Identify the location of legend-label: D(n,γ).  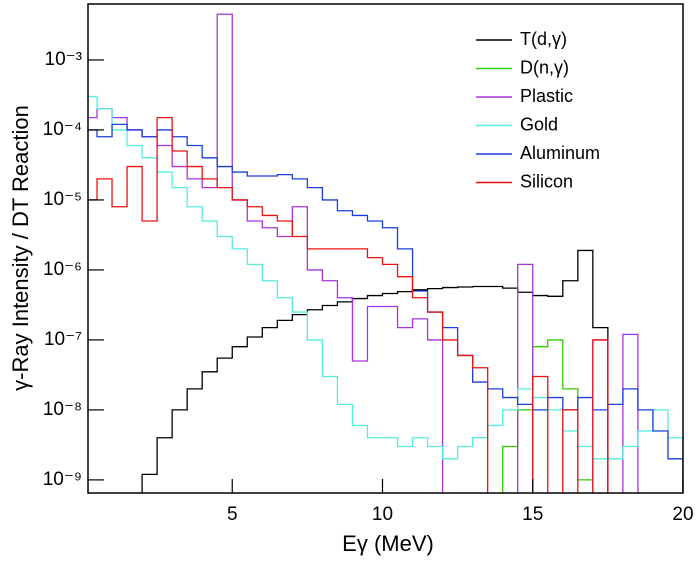
(544, 67).